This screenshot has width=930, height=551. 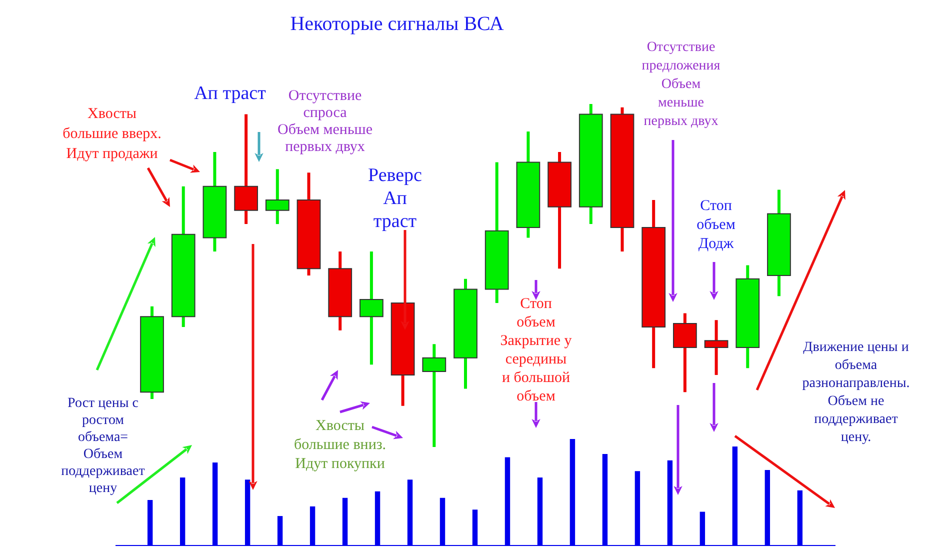 I want to click on annotation: Хвосты большие вверх. Идут продажи, so click(x=112, y=134).